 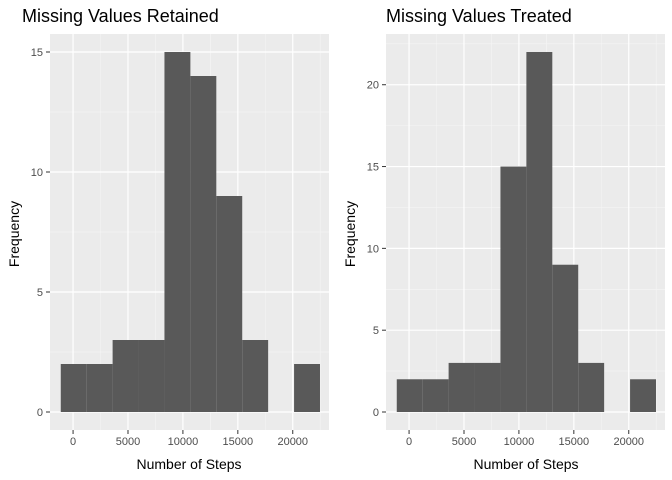 What do you see at coordinates (373, 86) in the screenshot?
I see `y-tick-label: 20` at bounding box center [373, 86].